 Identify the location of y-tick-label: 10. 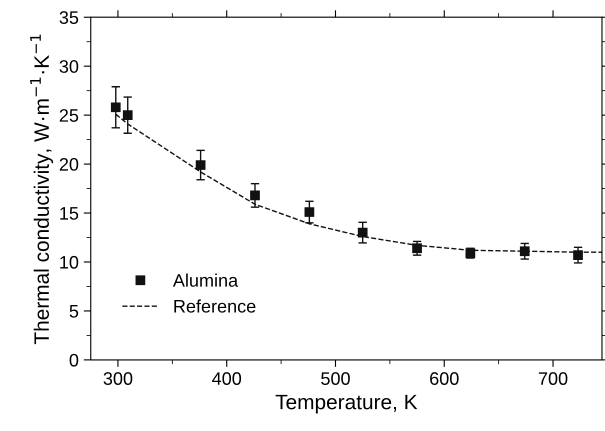
(69, 262).